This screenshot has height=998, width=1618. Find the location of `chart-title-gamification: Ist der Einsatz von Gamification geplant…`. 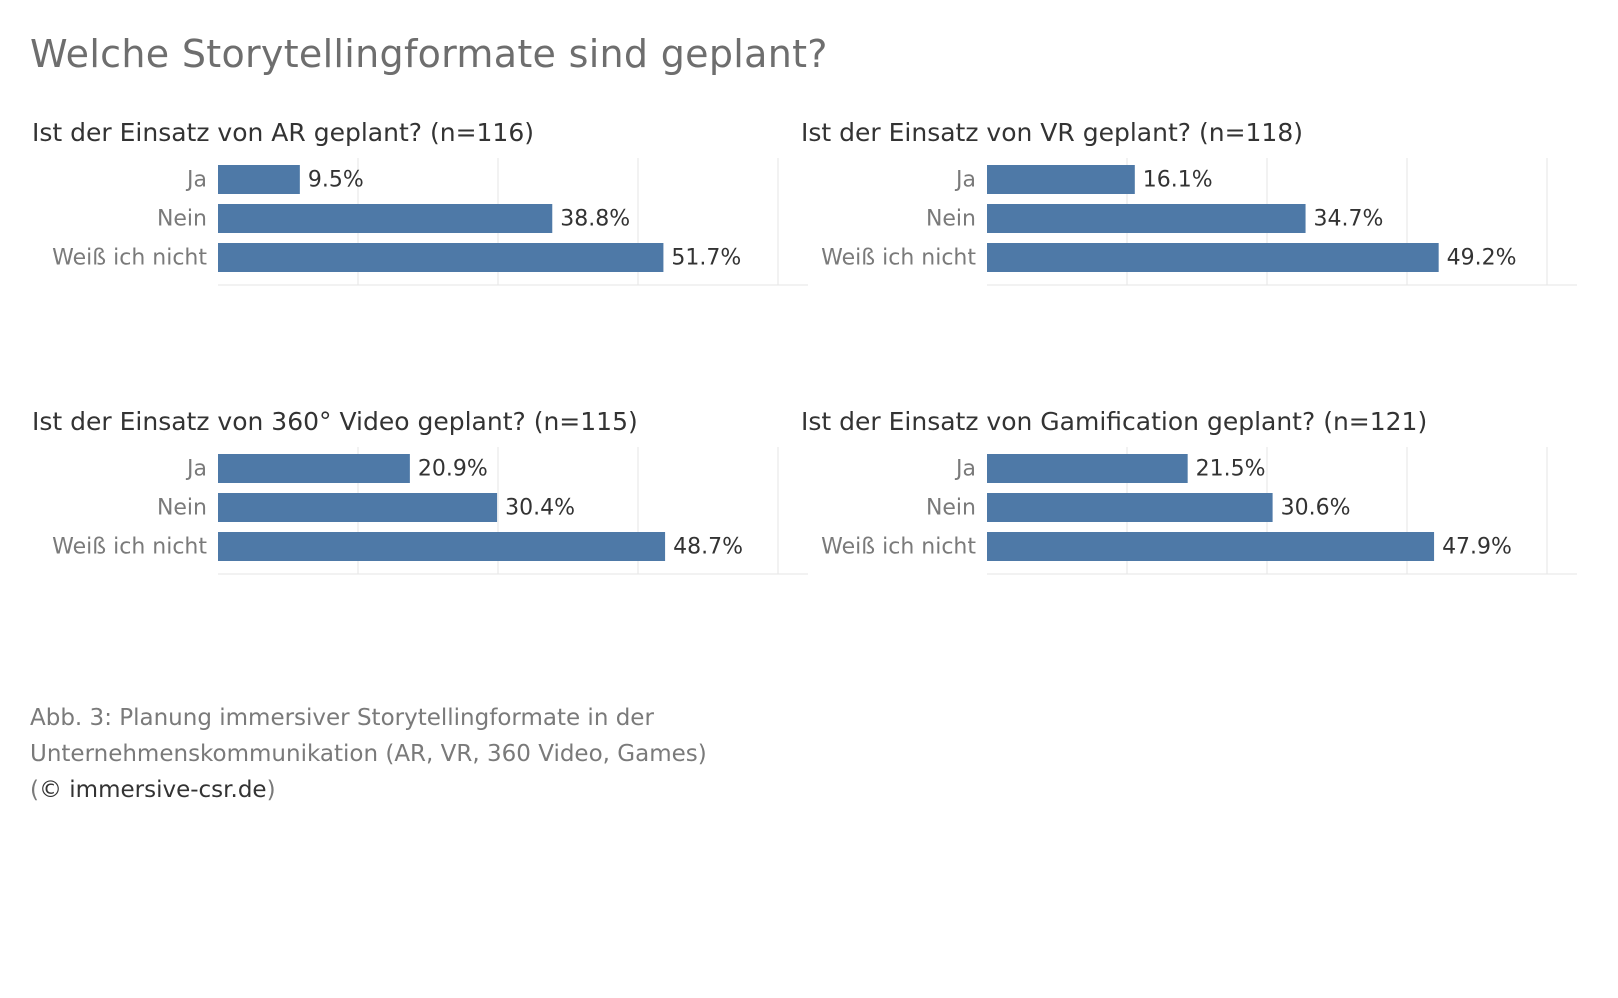

chart-title-gamification: Ist der Einsatz von Gamification geplant… is located at coordinates (1114, 421).